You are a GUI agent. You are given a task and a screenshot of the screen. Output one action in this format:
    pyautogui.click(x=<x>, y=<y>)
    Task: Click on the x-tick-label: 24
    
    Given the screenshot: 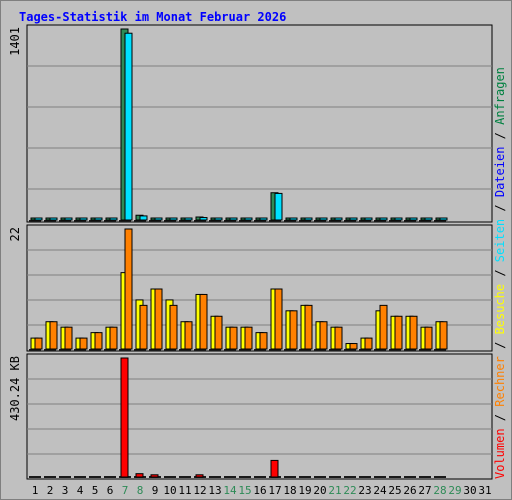 What is the action you would take?
    pyautogui.click(x=380, y=490)
    